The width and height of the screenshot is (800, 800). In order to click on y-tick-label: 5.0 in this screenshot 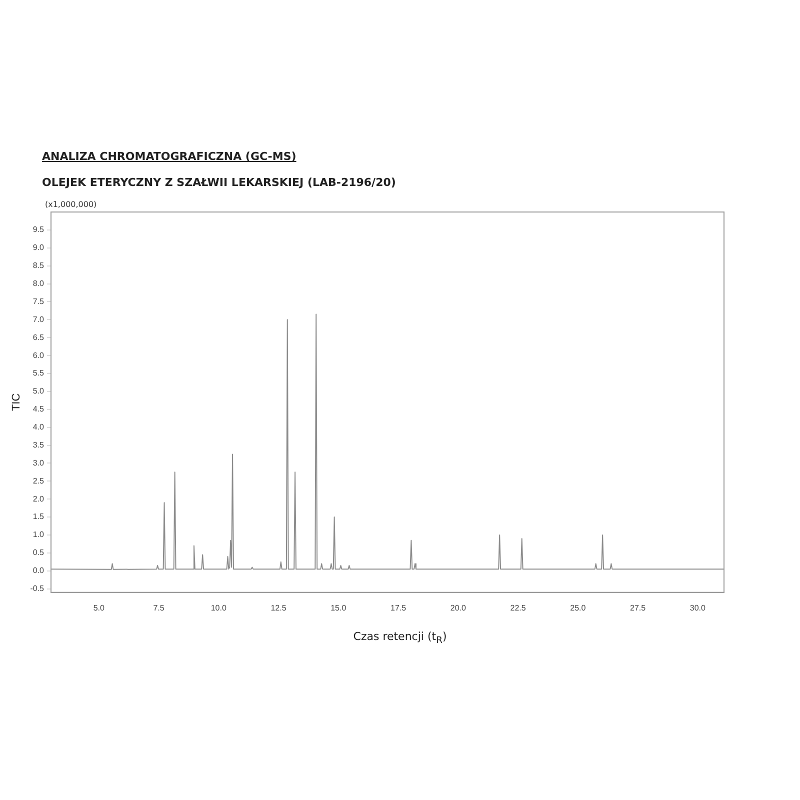, I will do `click(38, 391)`.